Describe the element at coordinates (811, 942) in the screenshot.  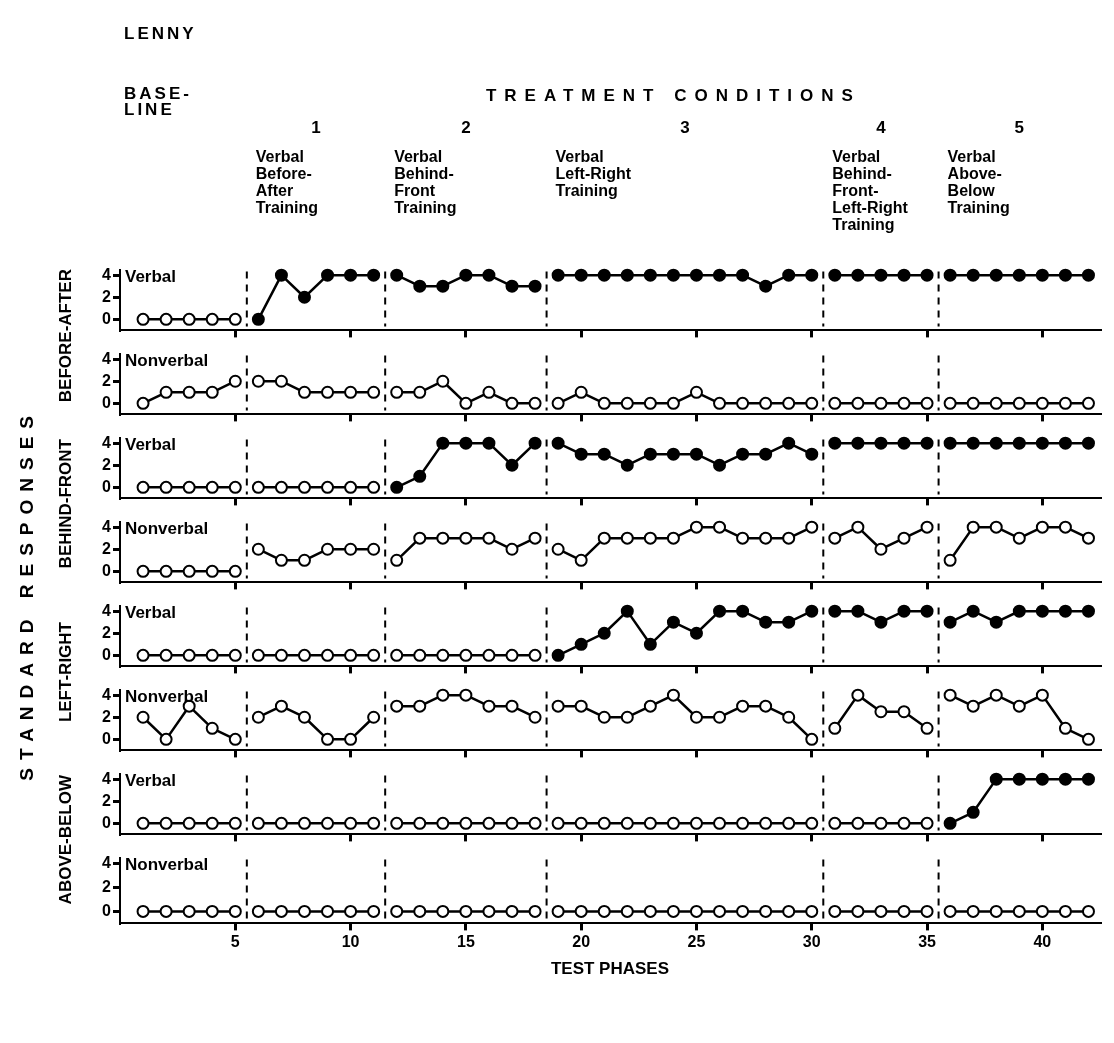
I see `x-tick-label: 30` at that location.